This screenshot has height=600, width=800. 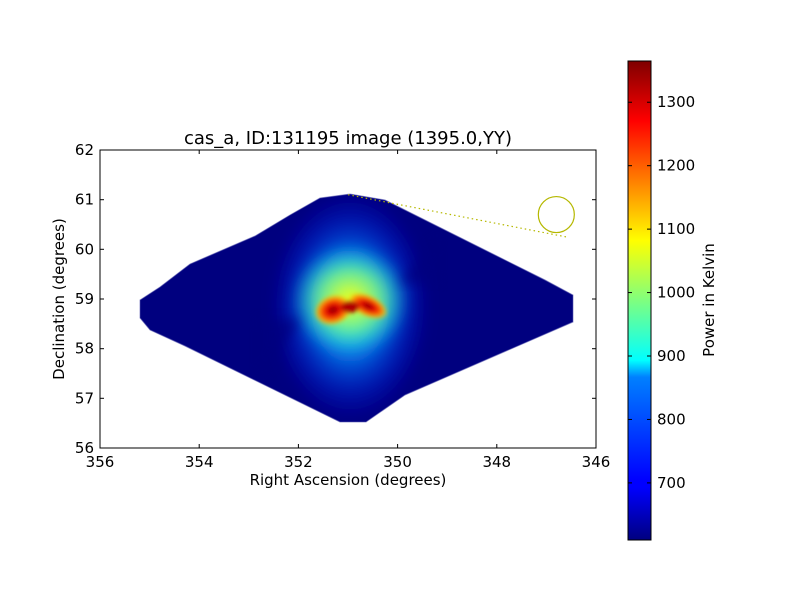 I want to click on colorbar-tick-label: 1100, so click(x=676, y=229).